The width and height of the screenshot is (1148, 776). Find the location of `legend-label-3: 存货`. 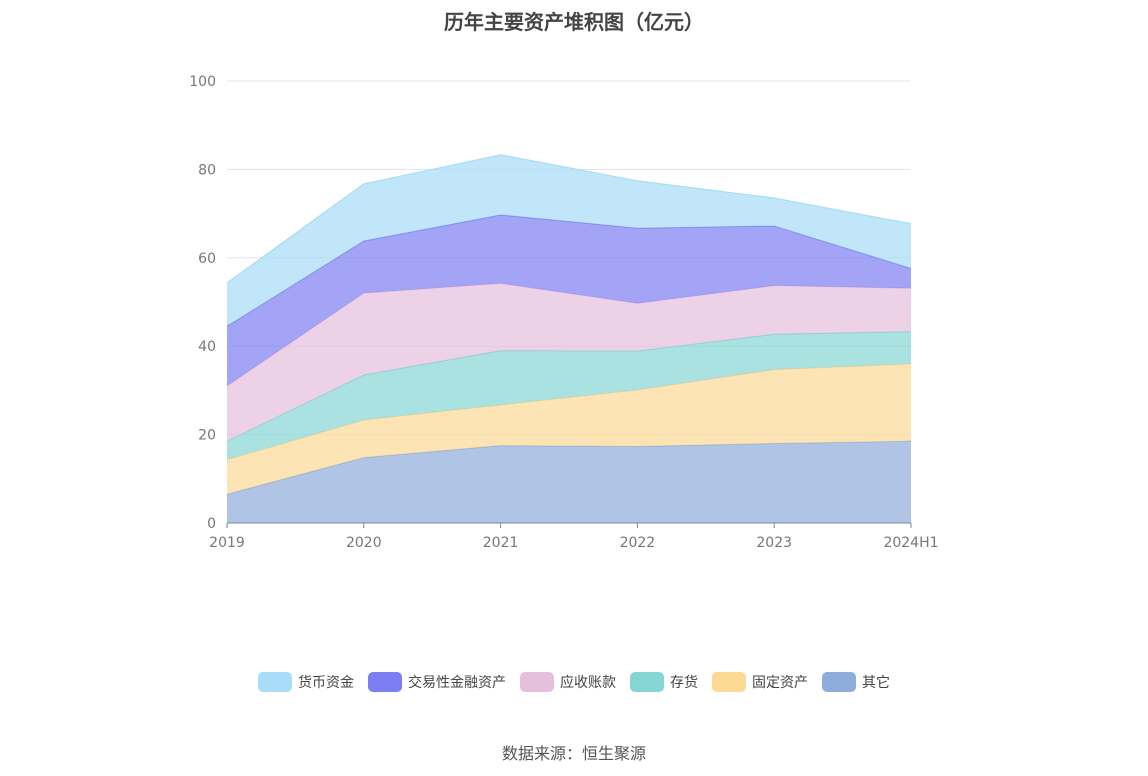

legend-label-3: 存货 is located at coordinates (684, 683).